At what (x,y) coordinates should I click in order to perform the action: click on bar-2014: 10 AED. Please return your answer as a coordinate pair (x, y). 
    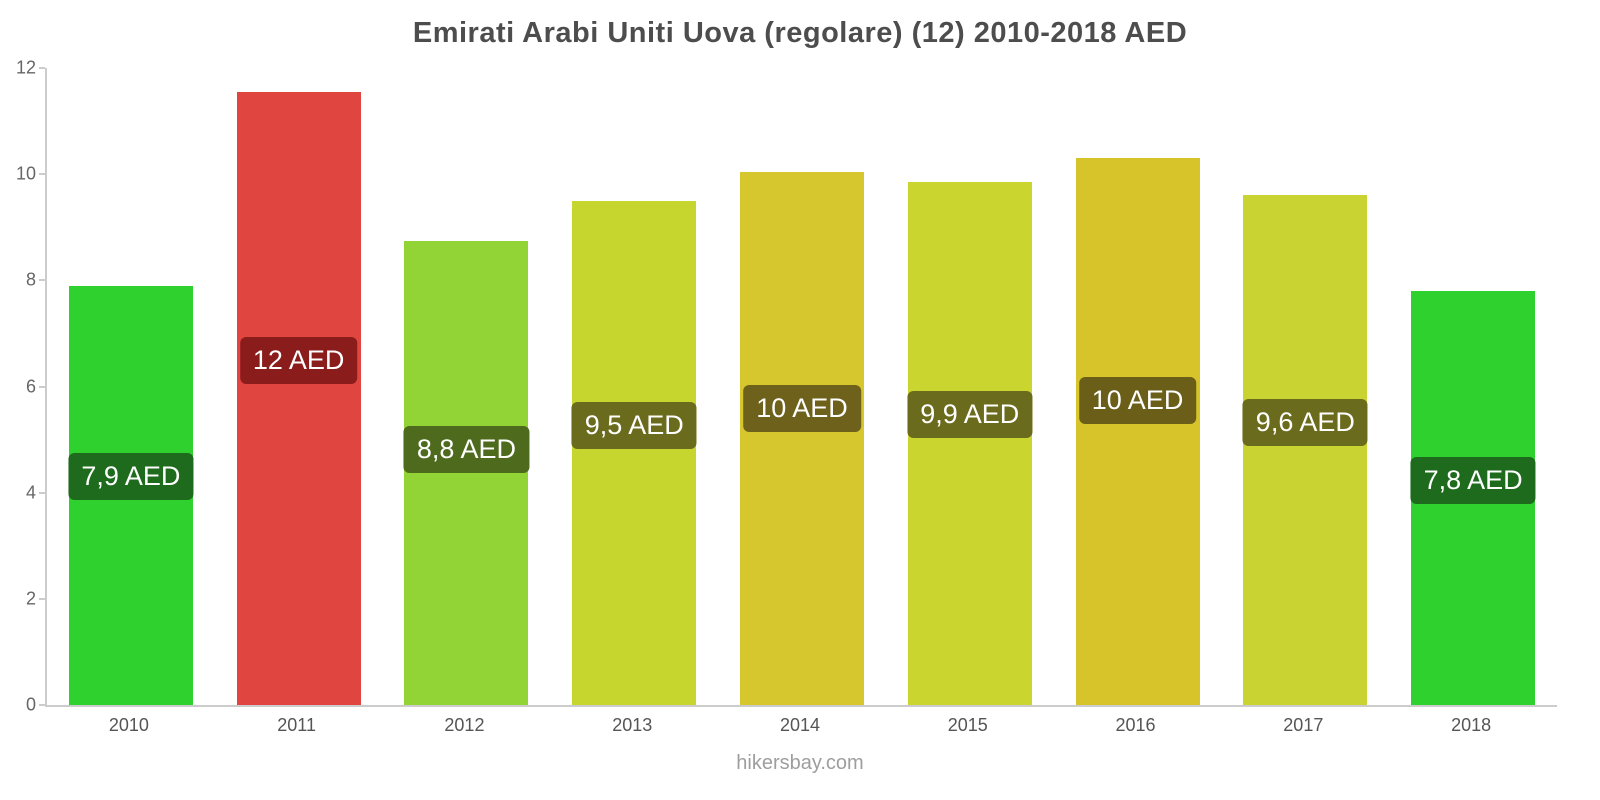
    Looking at the image, I should click on (802, 438).